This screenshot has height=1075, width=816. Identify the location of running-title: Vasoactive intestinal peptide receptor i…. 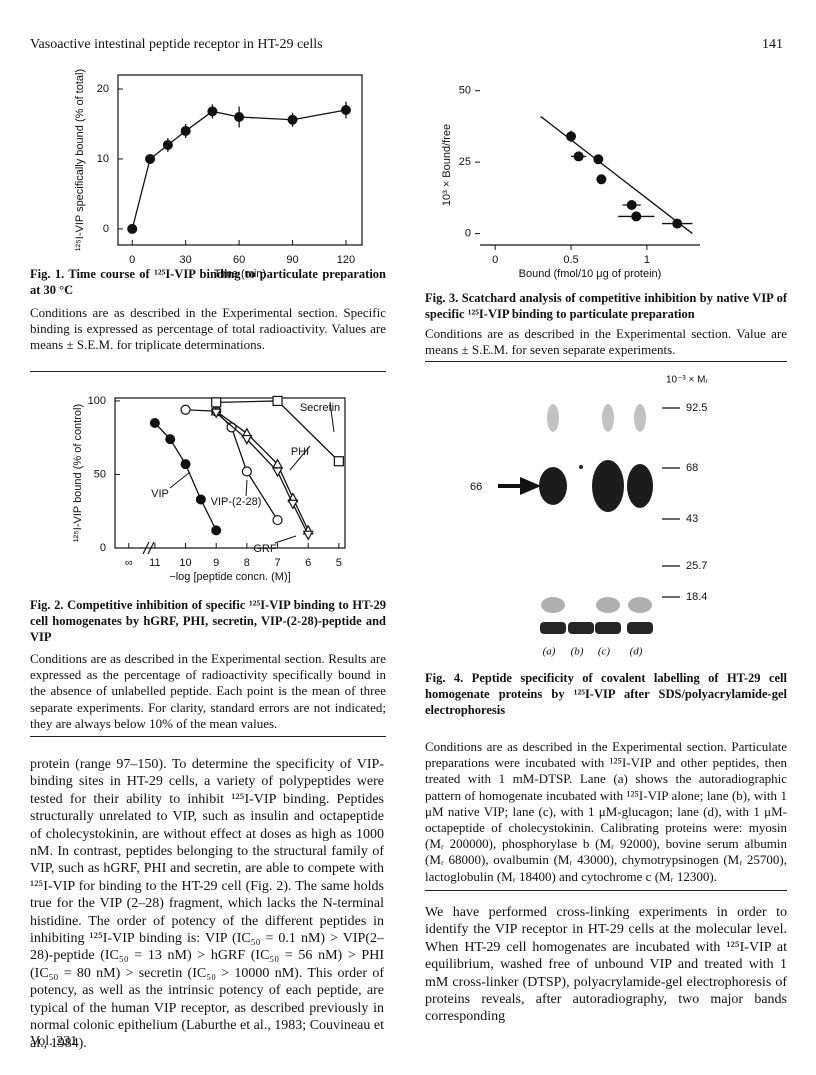
(176, 44).